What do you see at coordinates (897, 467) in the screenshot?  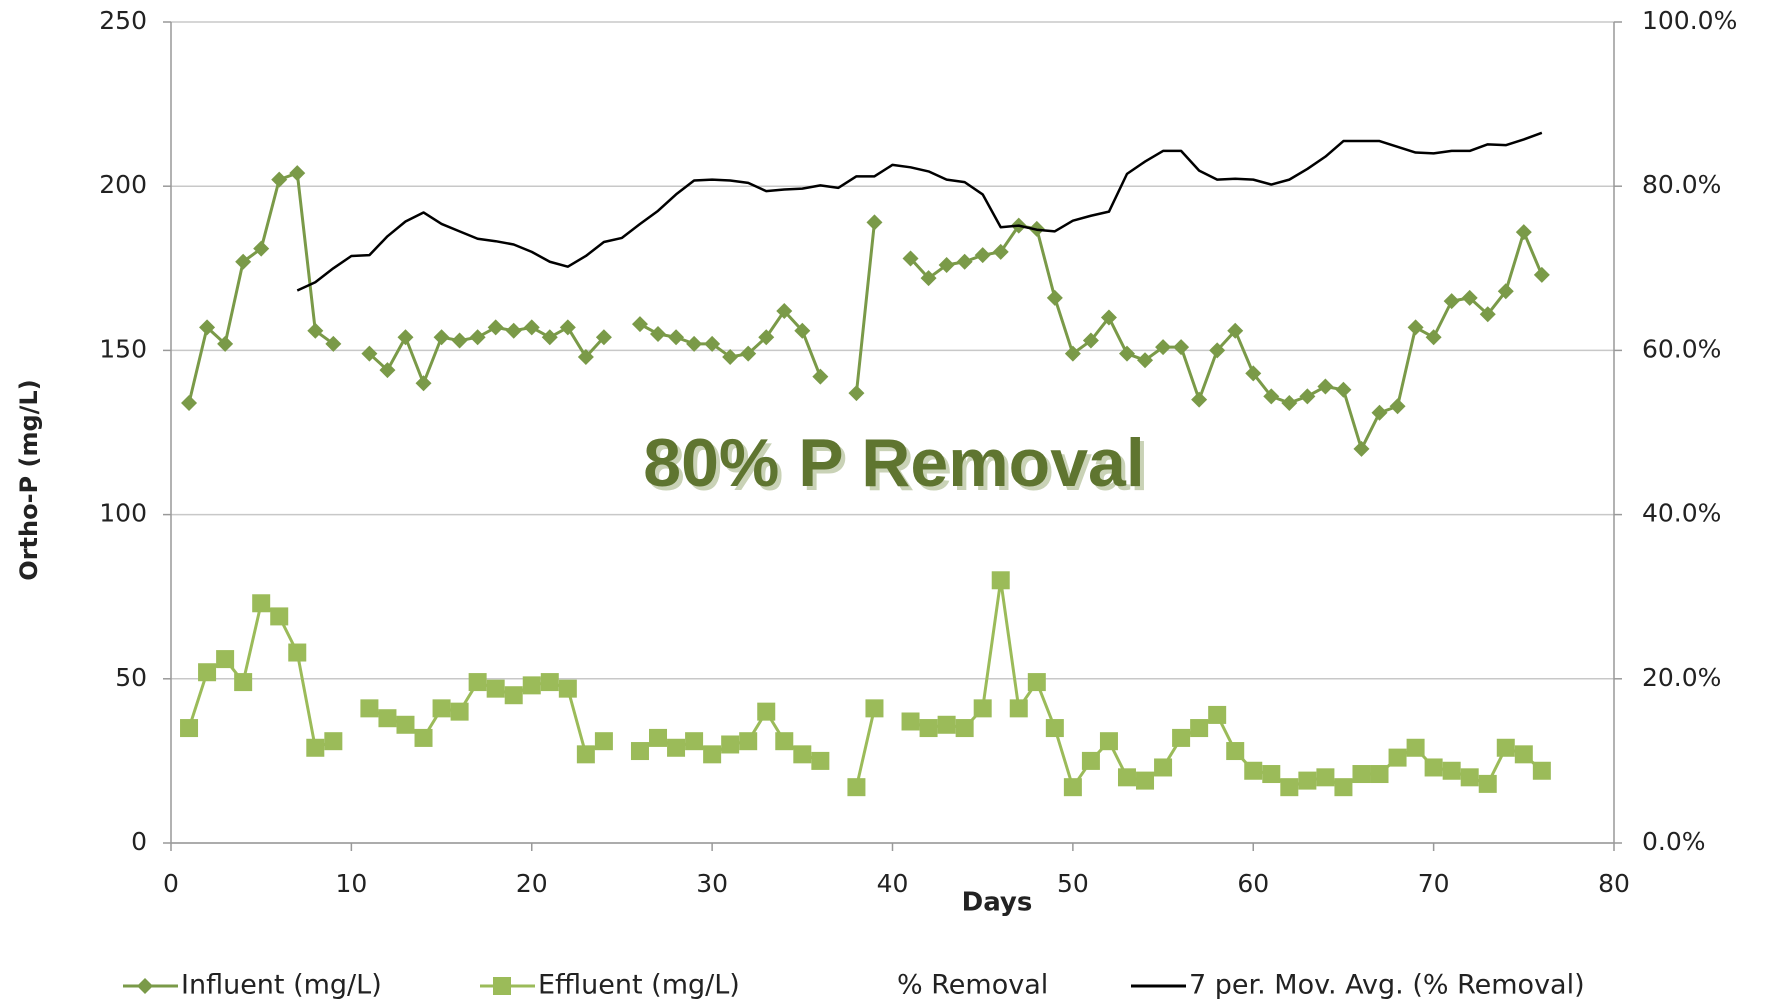 I see `annotation-shadow: 80% P Removal` at bounding box center [897, 467].